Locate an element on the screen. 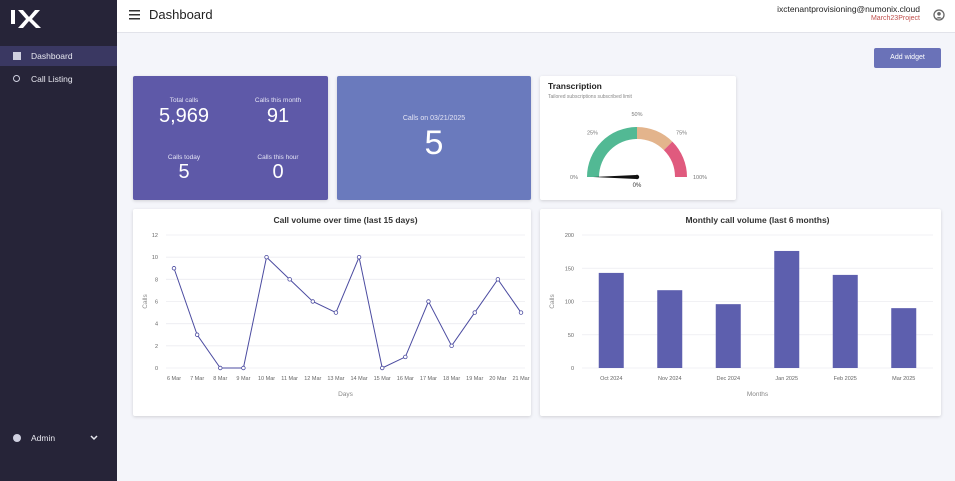 This screenshot has width=955, height=481. y-tick-label: 4 is located at coordinates (156, 325).